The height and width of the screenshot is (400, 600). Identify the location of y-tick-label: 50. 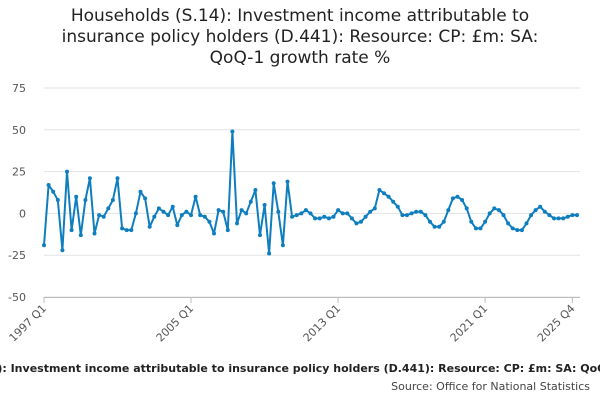
(19, 130).